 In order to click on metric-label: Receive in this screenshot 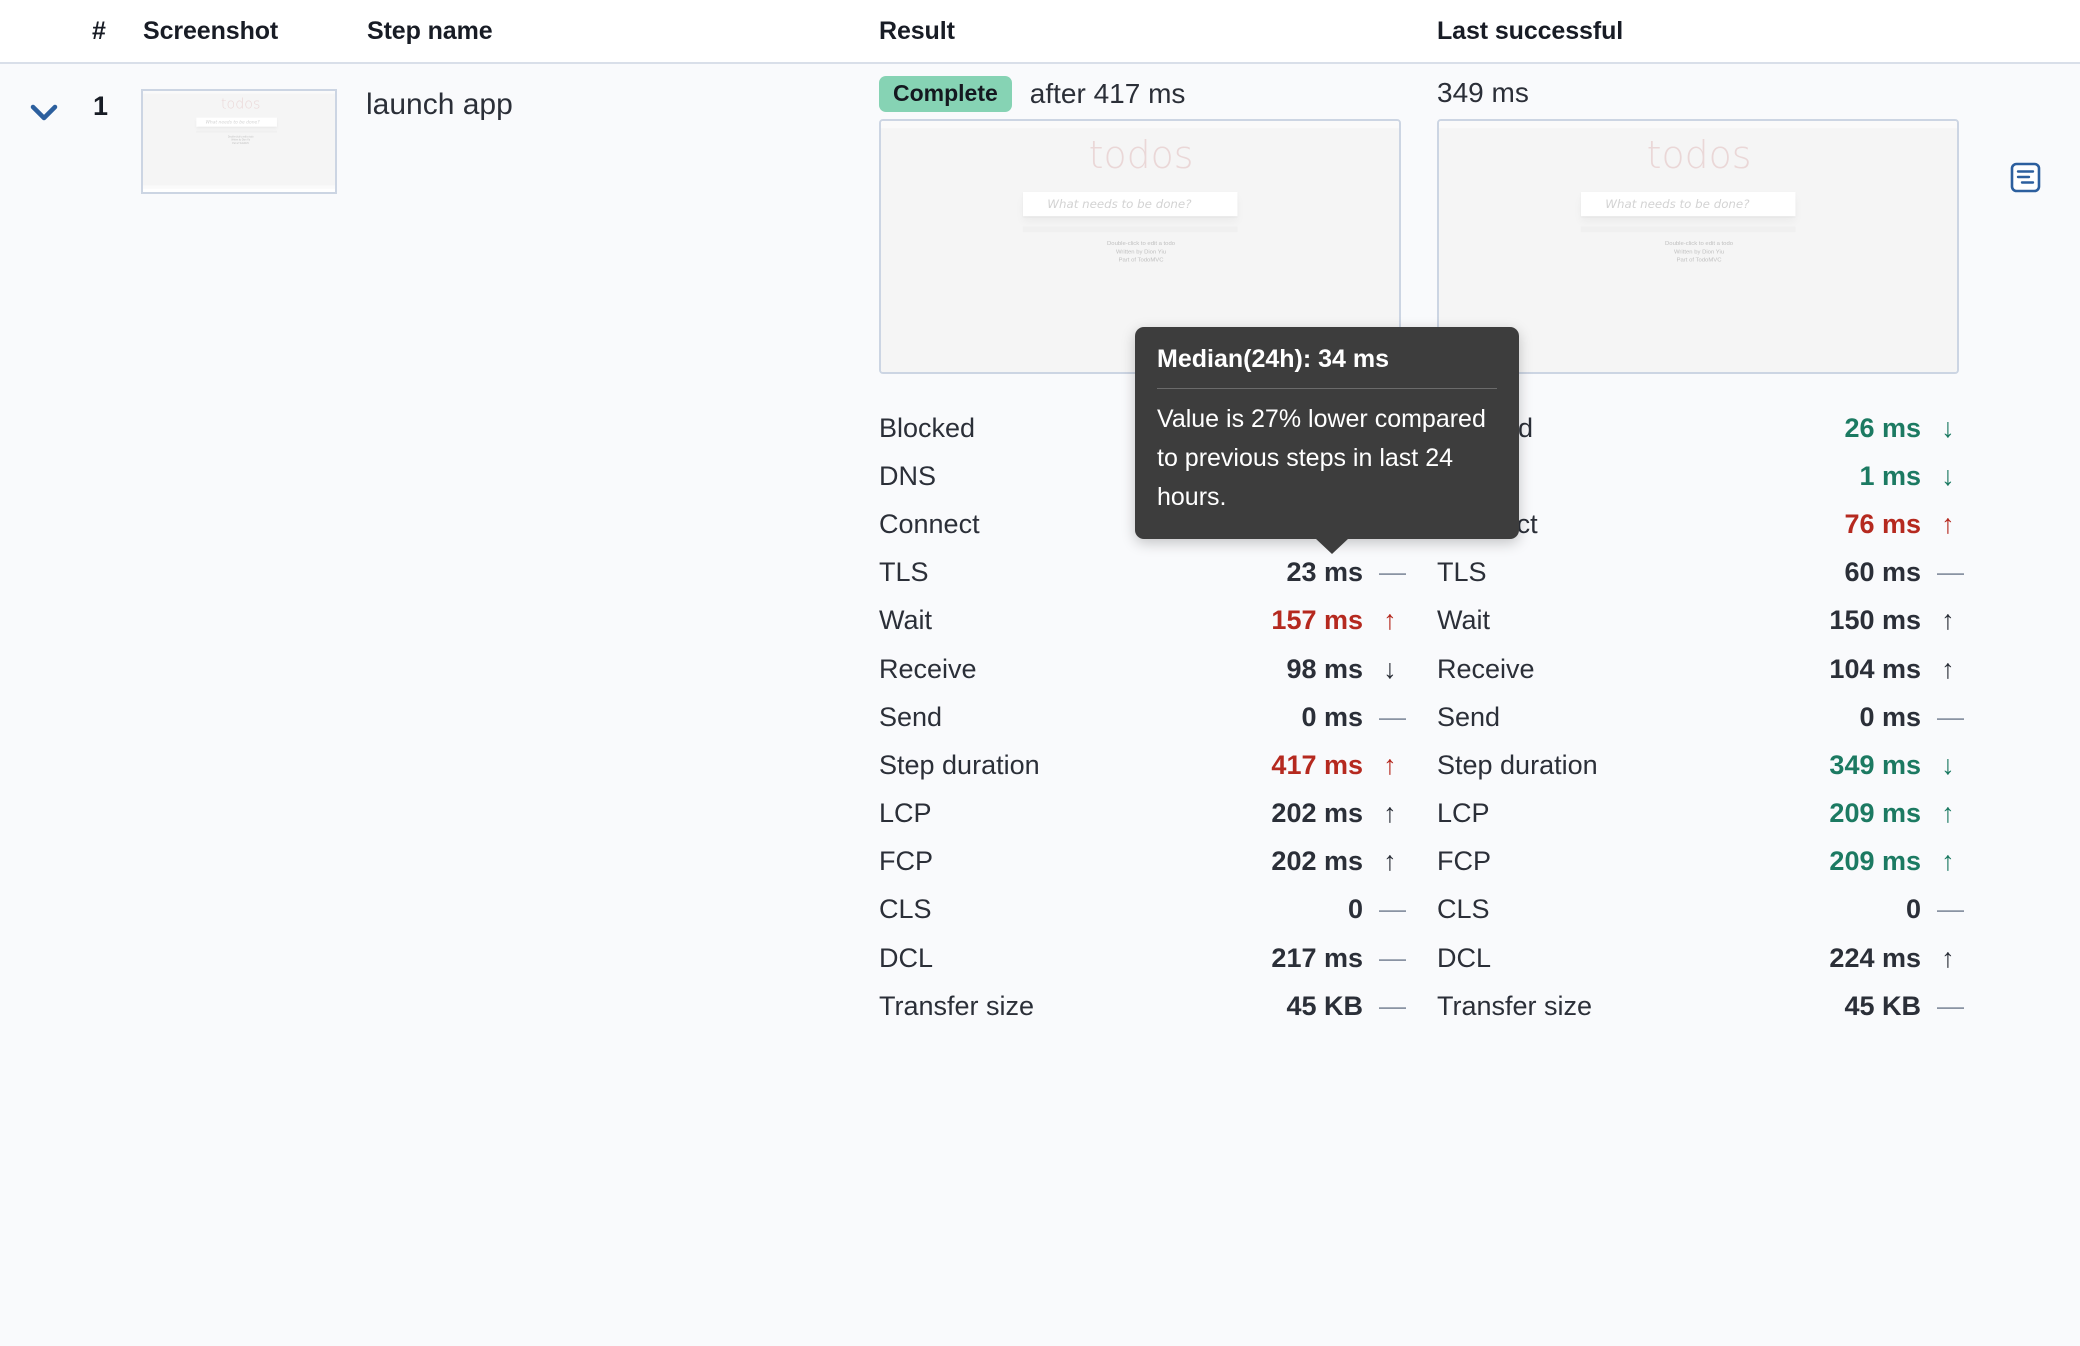, I will do `click(1486, 668)`.